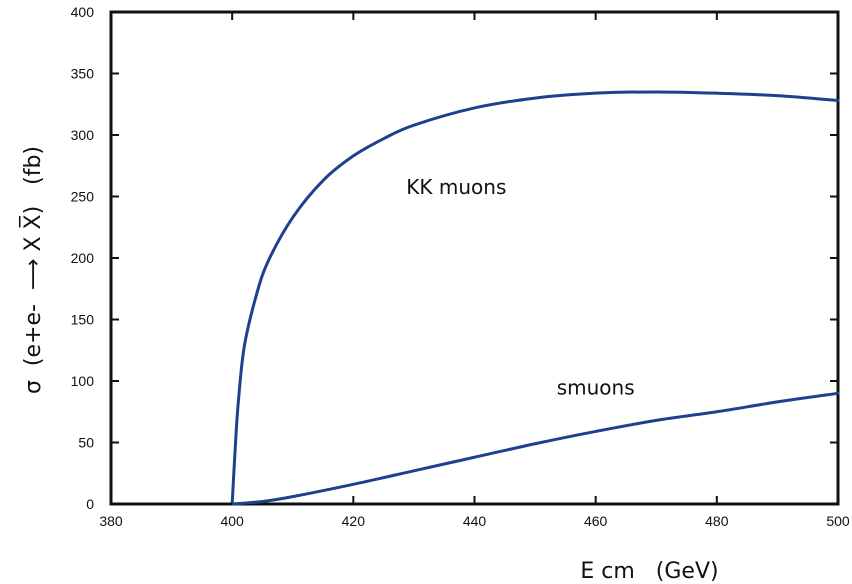 This screenshot has width=852, height=584. What do you see at coordinates (596, 388) in the screenshot?
I see `curve-label: smuons` at bounding box center [596, 388].